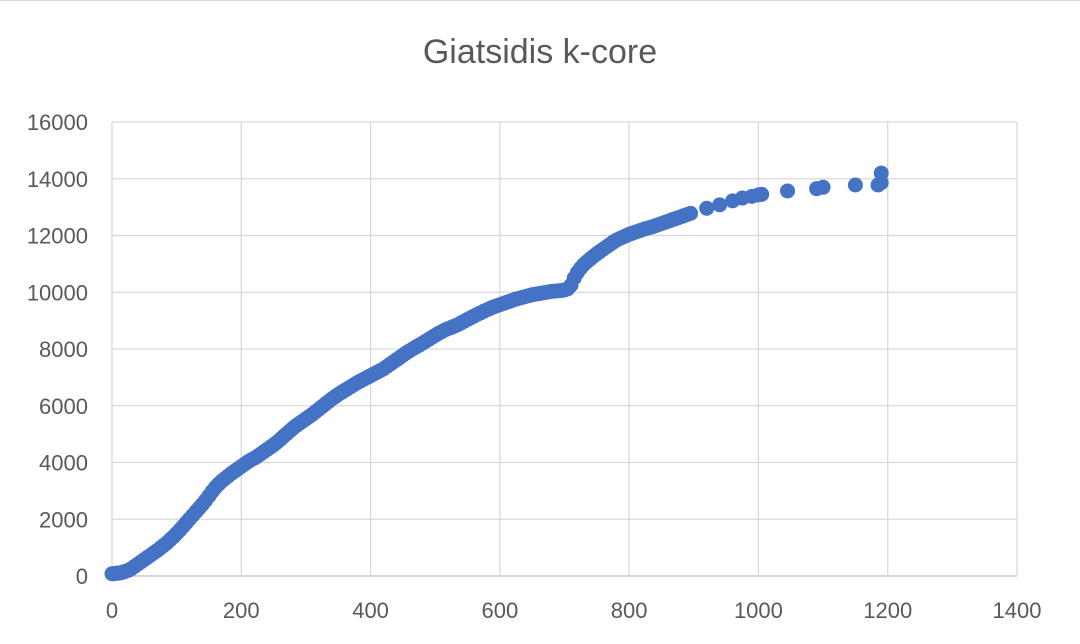 The image size is (1080, 644). Describe the element at coordinates (629, 610) in the screenshot. I see `x-tick-label: 800` at that location.